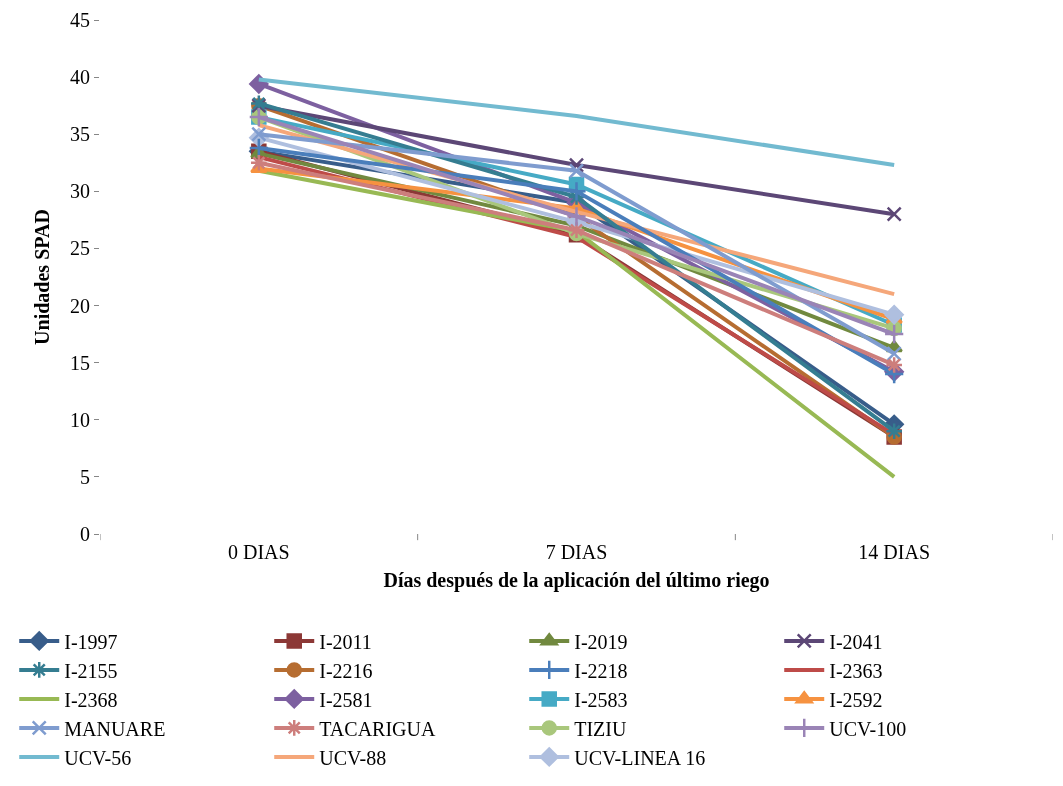  I want to click on y-tick-label: 40, so click(80, 77).